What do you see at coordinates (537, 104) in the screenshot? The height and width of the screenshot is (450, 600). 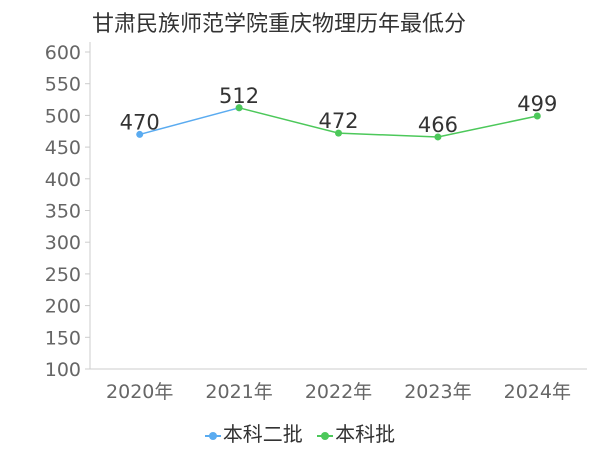 I see `data-label: 499` at bounding box center [537, 104].